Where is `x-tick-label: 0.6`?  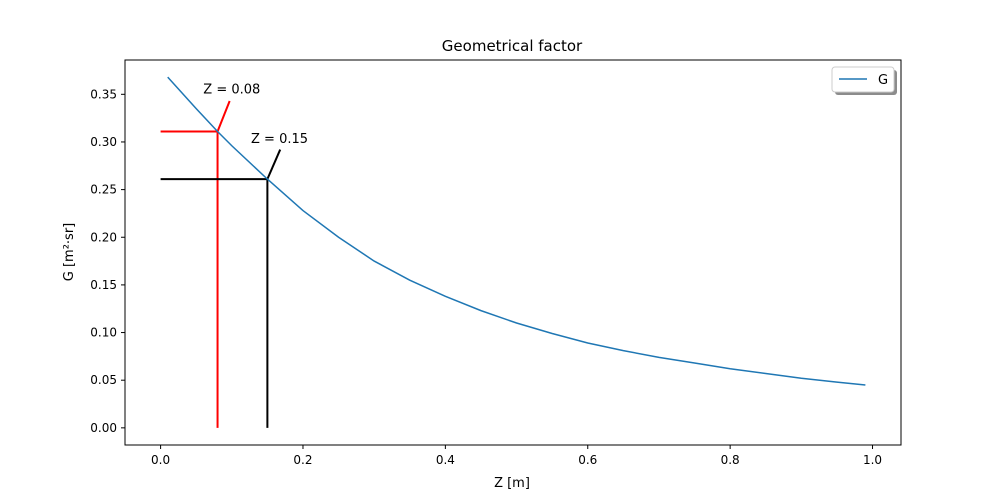 x-tick-label: 0.6 is located at coordinates (587, 460).